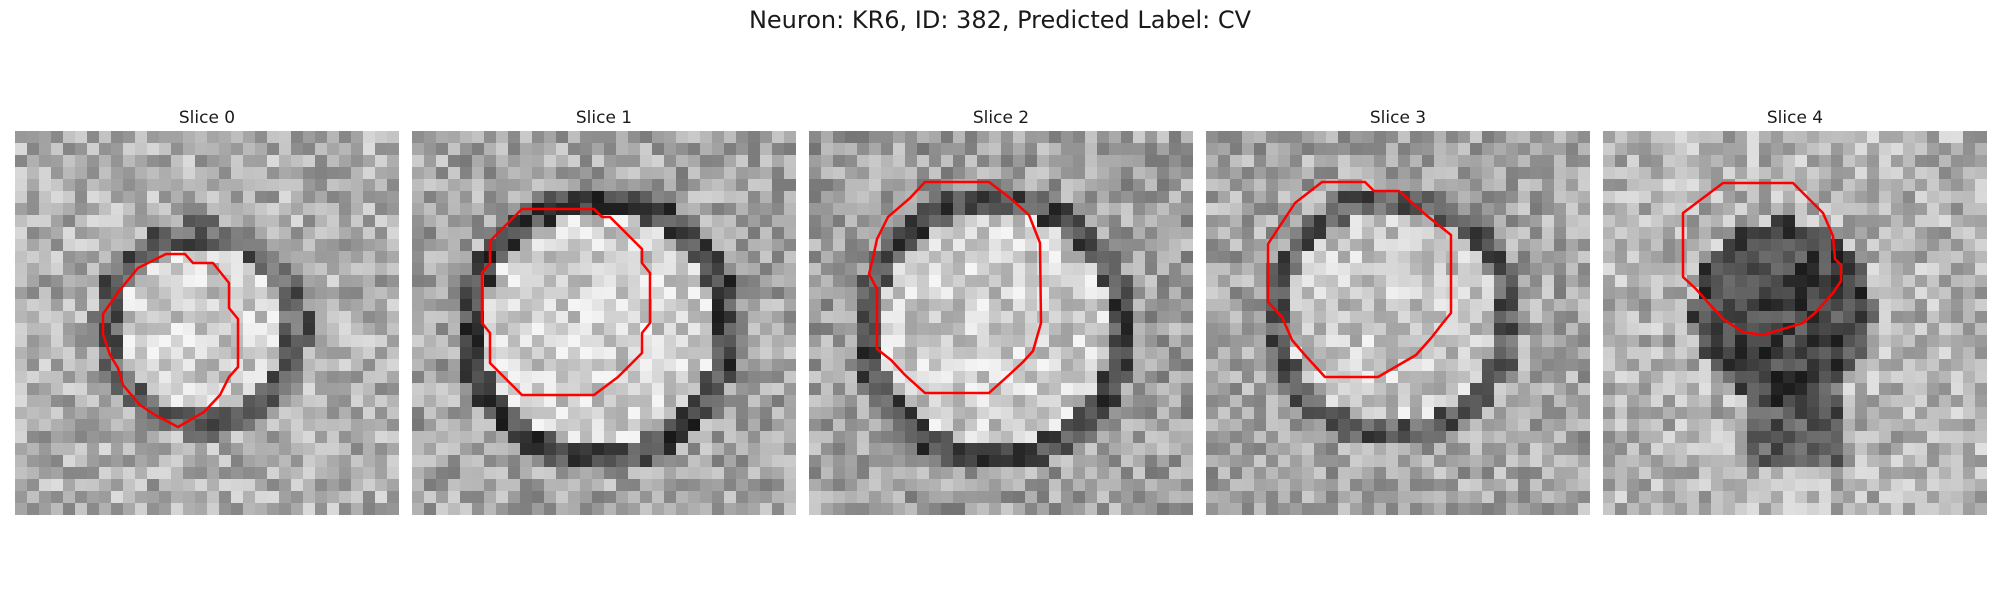  I want to click on slice-4-image, so click(1795, 323).